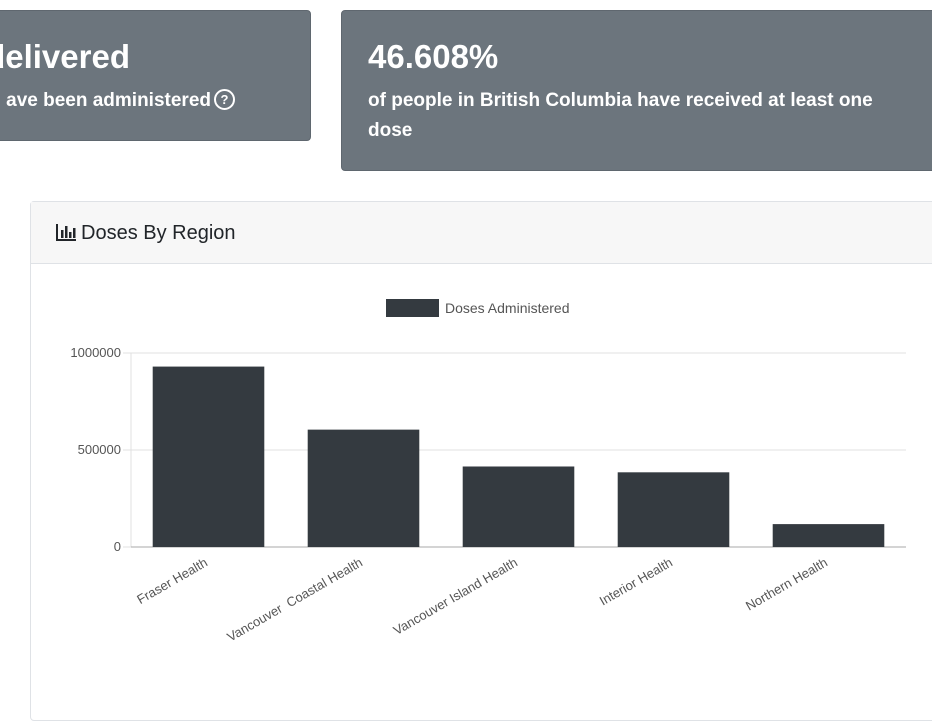 Image resolution: width=932 pixels, height=722 pixels. I want to click on y-tick-label: 0, so click(117, 546).